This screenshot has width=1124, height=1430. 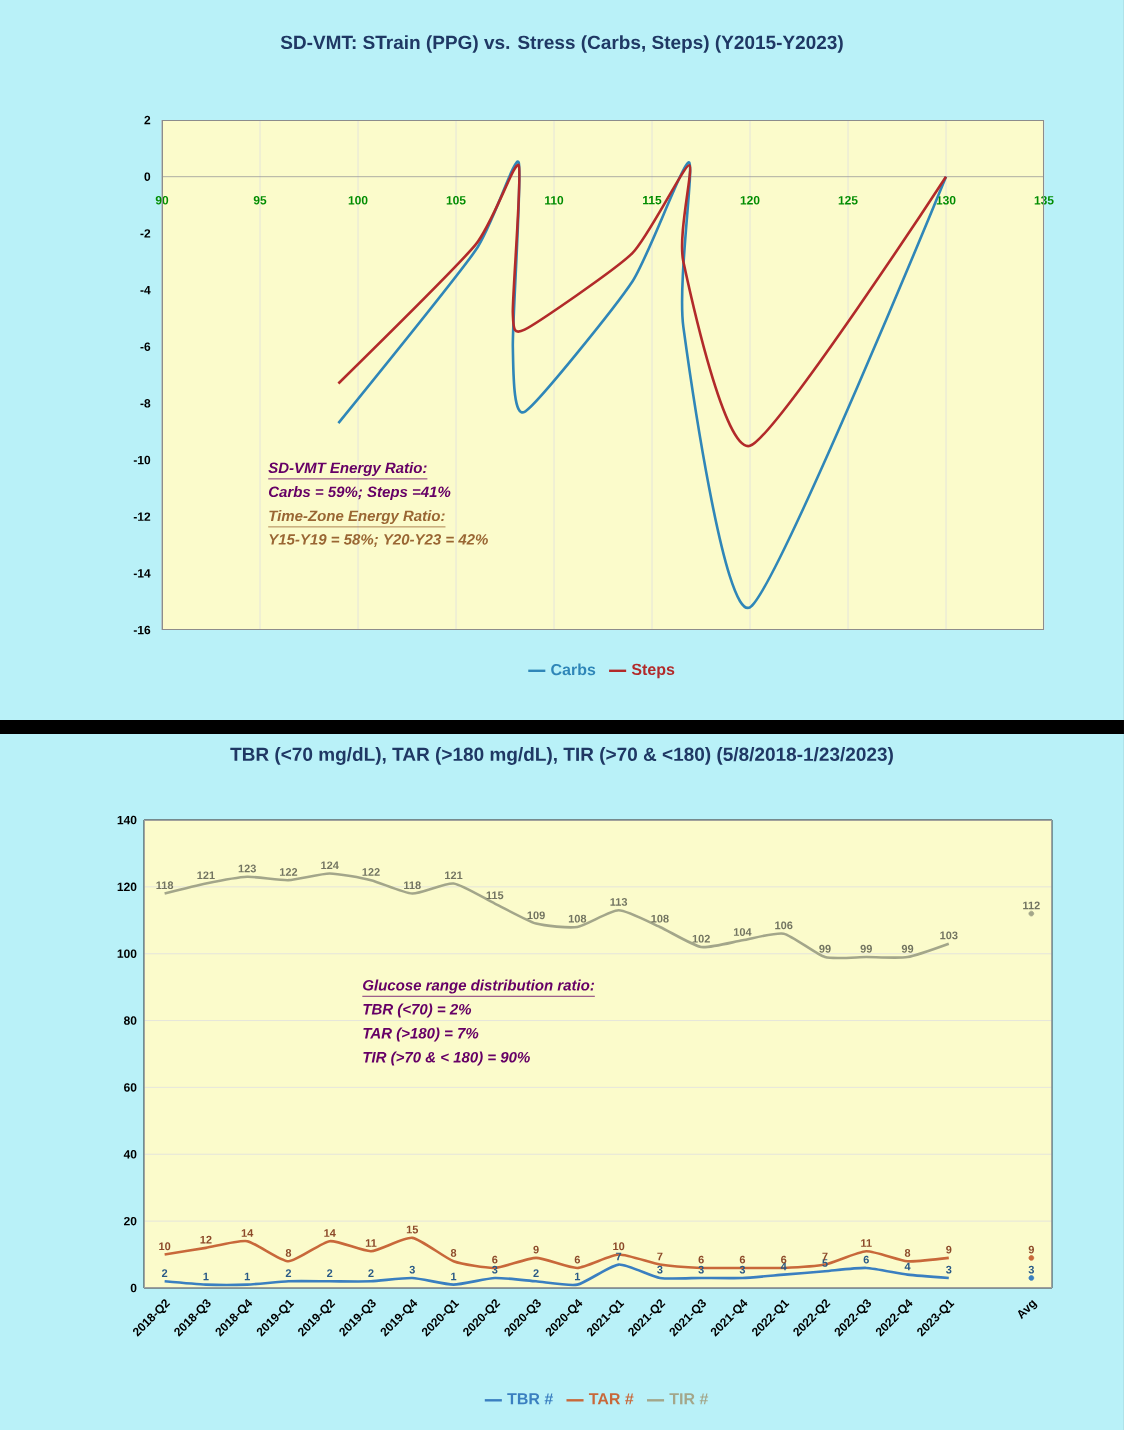 What do you see at coordinates (653, 671) in the screenshot?
I see `legend-label: Steps` at bounding box center [653, 671].